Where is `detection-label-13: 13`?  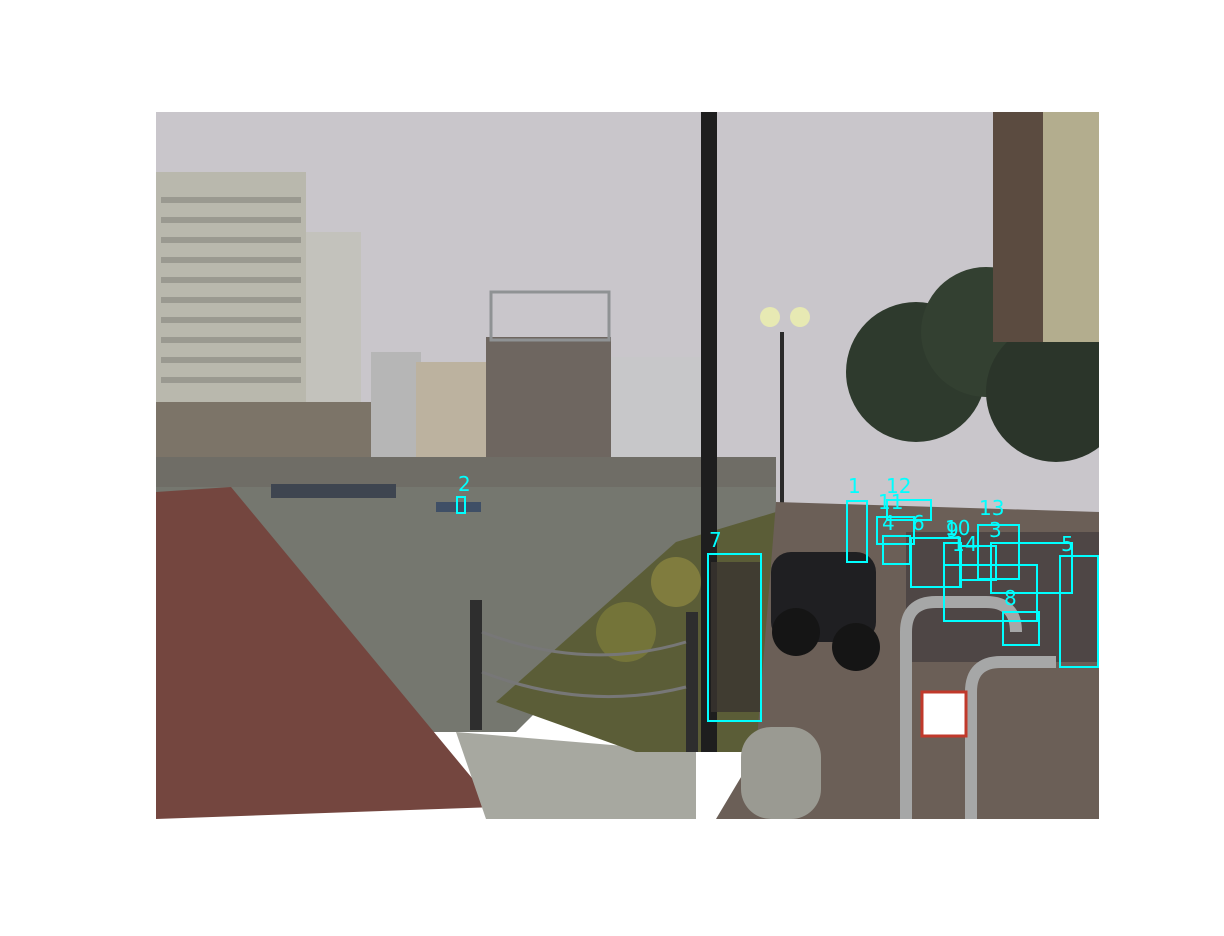
detection-label-13: 13 is located at coordinates (992, 508).